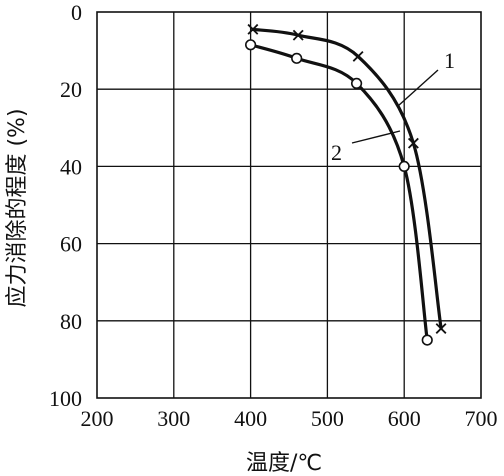 Image resolution: width=504 pixels, height=476 pixels. I want to click on x-tick-label: 400, so click(250, 418).